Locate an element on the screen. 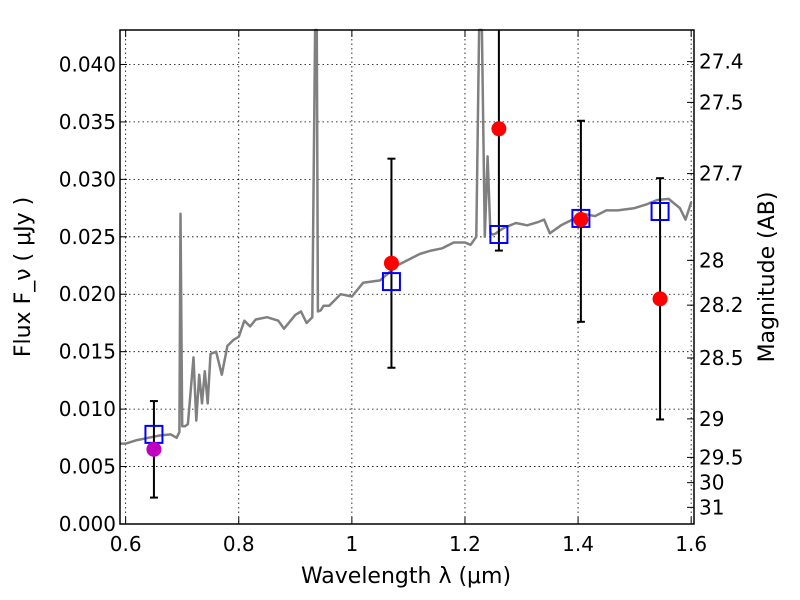 The image size is (800, 600). right-tick-label: 27.4 is located at coordinates (721, 62).